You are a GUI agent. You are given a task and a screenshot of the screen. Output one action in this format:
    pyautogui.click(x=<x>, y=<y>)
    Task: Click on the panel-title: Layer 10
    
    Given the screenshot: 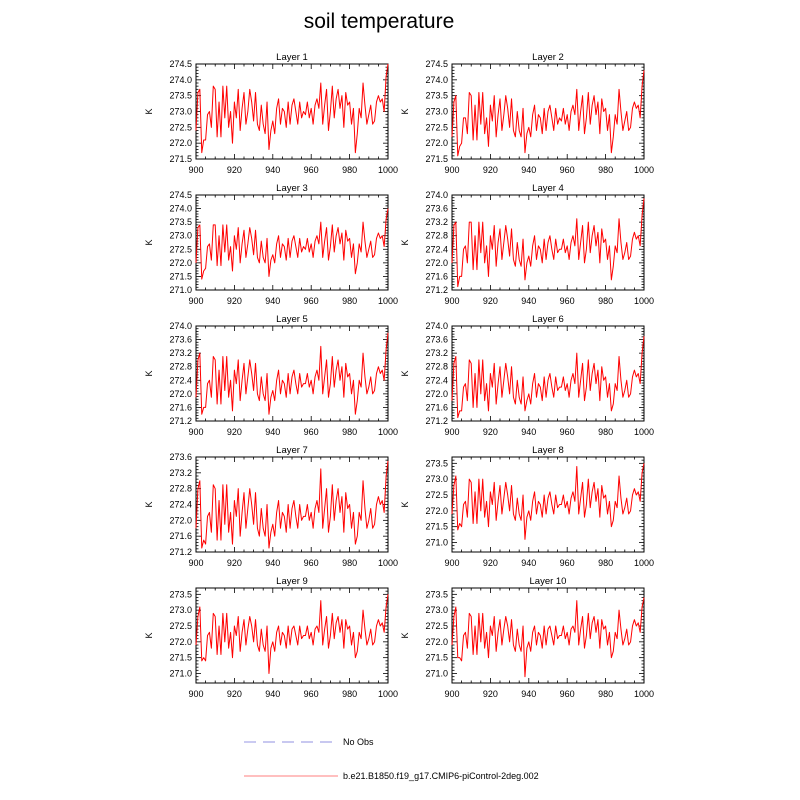 What is the action you would take?
    pyautogui.click(x=548, y=581)
    